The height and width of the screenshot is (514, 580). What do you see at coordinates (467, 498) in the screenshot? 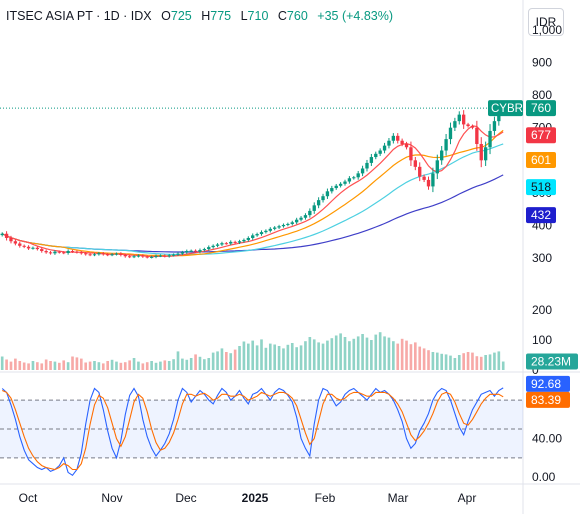
I see `time-tick-label: Apr` at bounding box center [467, 498].